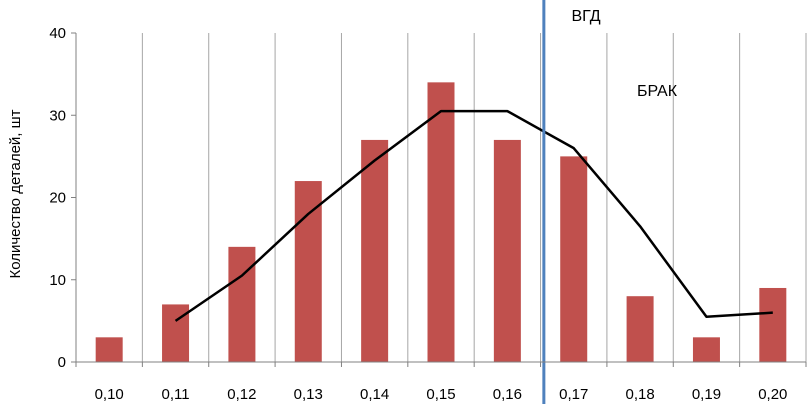  I want to click on y-tick-label: 20, so click(57, 198).